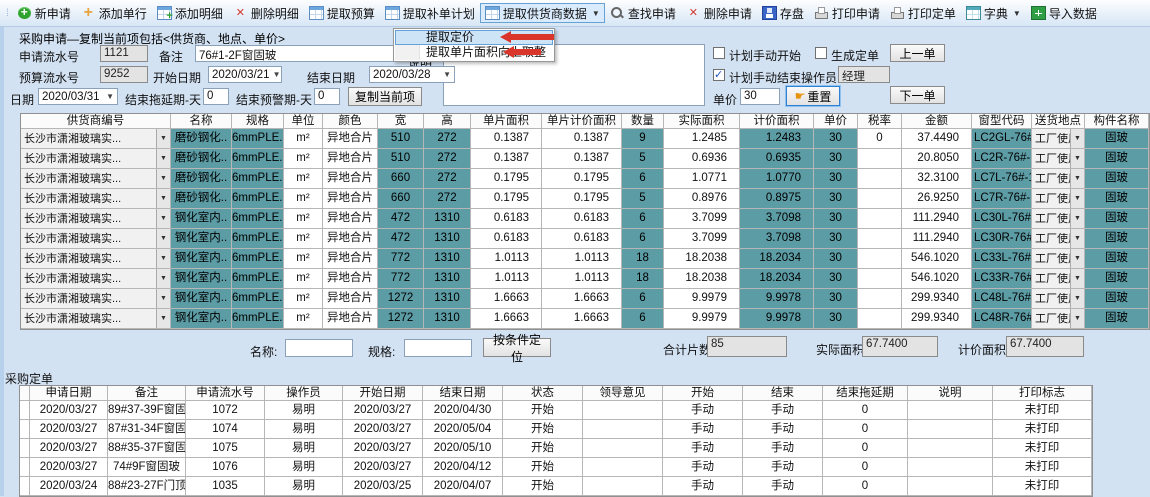 Image resolution: width=1150 pixels, height=497 pixels. Describe the element at coordinates (643, 199) in the screenshot. I see `cell: 5` at that location.